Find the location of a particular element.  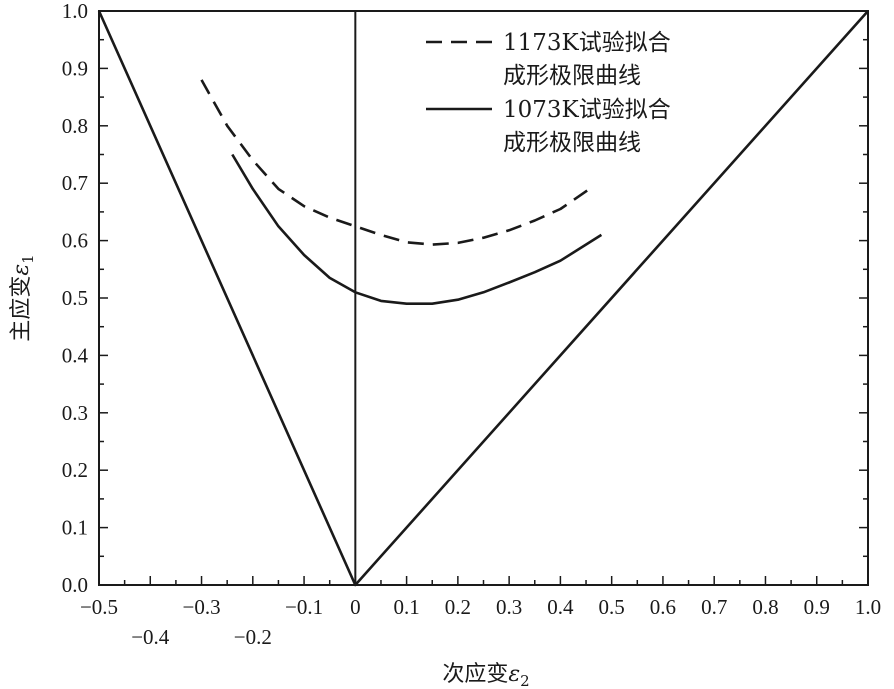

x-tick-label: 0.1 is located at coordinates (406, 607).